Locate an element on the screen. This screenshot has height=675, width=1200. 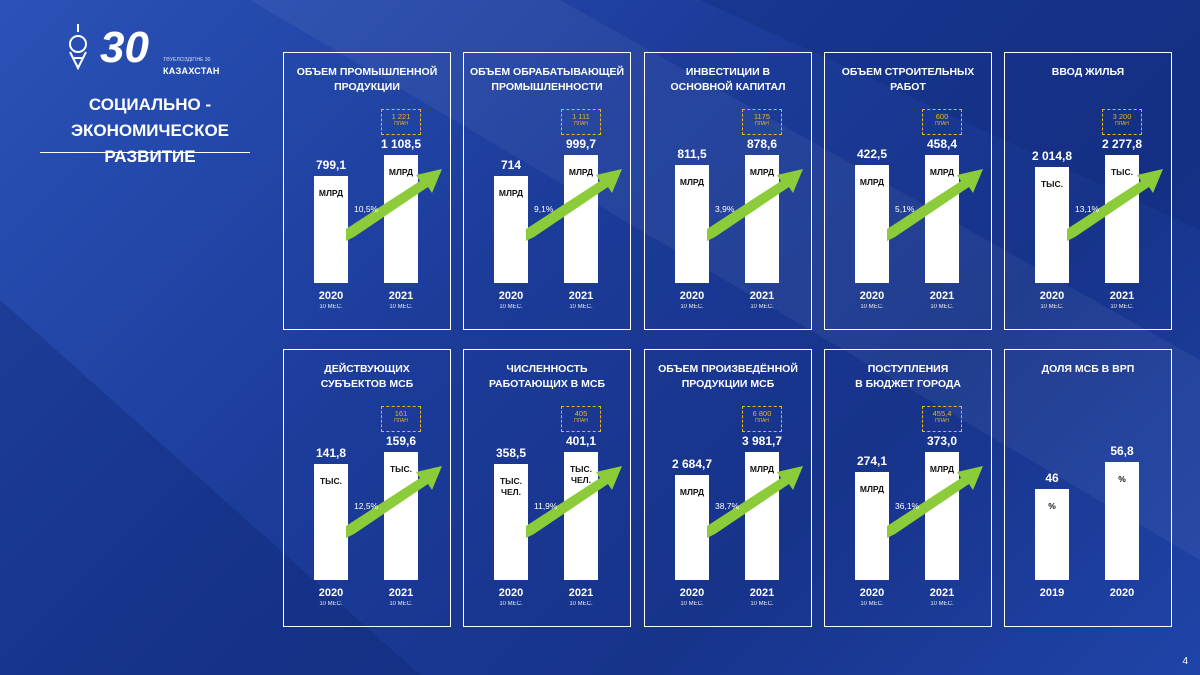
bar-value-label: 373,0 is located at coordinates (942, 441).